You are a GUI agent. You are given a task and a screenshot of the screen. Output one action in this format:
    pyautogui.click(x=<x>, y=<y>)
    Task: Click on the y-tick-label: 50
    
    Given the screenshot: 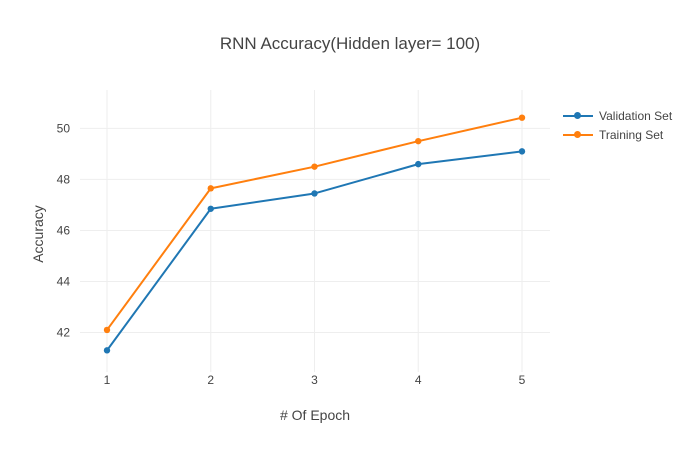 What is the action you would take?
    pyautogui.click(x=64, y=128)
    